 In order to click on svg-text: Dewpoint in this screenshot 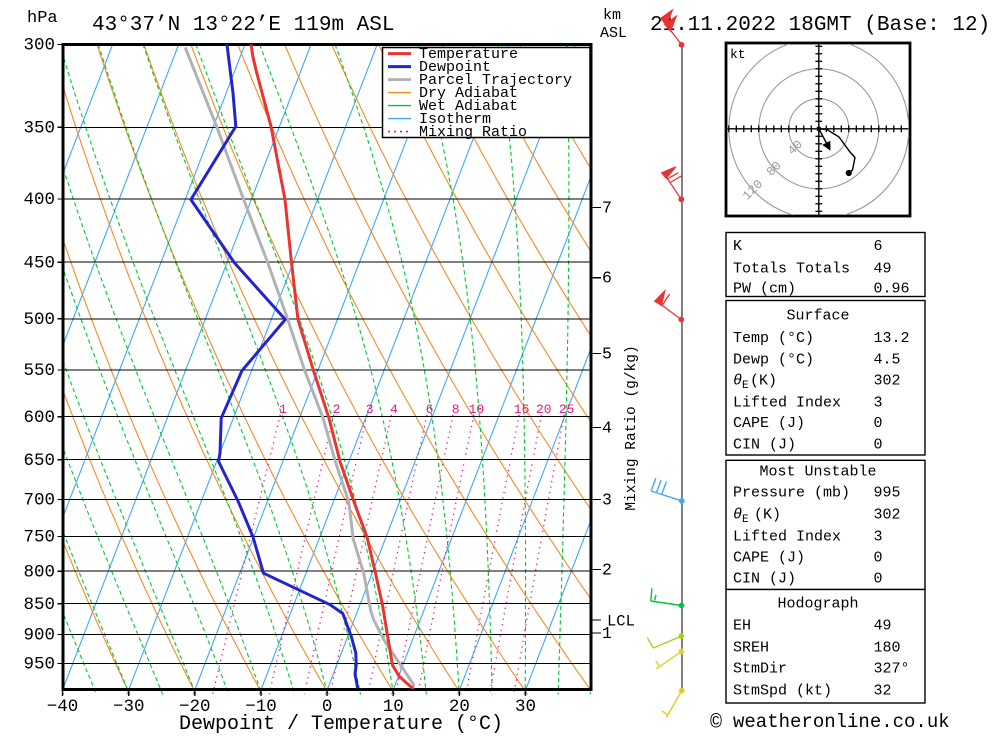, I will do `click(455, 67)`.